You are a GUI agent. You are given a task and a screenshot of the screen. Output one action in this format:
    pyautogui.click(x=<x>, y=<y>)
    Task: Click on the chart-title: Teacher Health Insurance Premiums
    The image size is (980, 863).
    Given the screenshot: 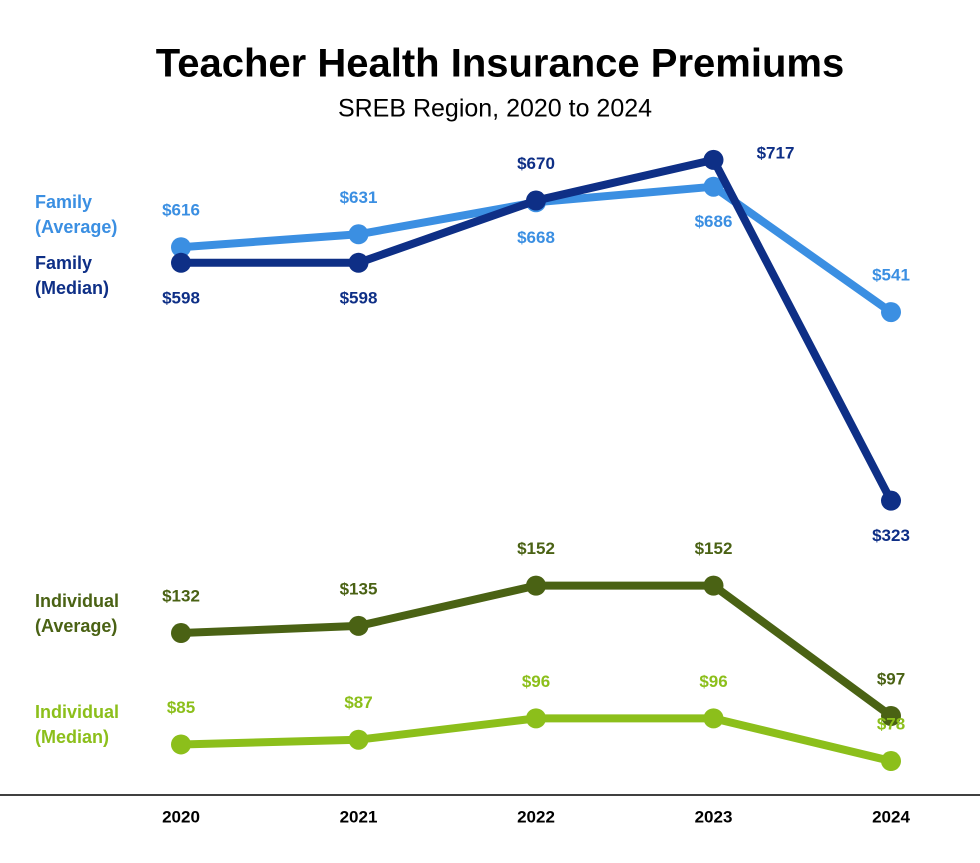 What is the action you would take?
    pyautogui.click(x=500, y=64)
    